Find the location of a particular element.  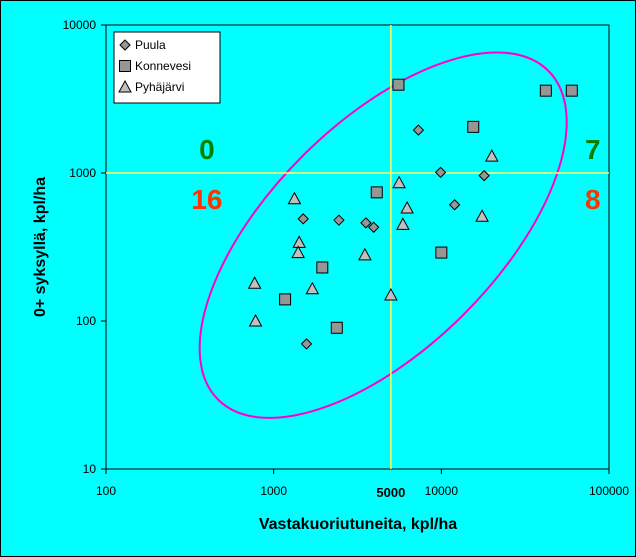

legend: Puula Konnevesi Pyhäjärvi is located at coordinates (167, 67).